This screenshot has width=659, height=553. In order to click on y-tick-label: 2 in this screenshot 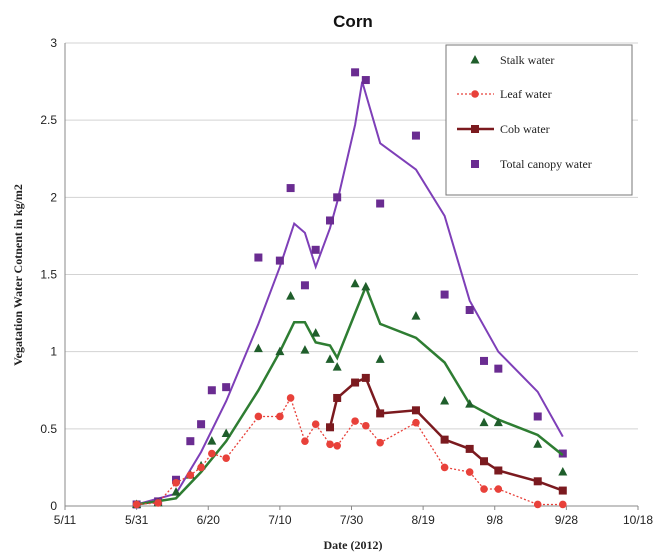, I will do `click(53, 197)`.